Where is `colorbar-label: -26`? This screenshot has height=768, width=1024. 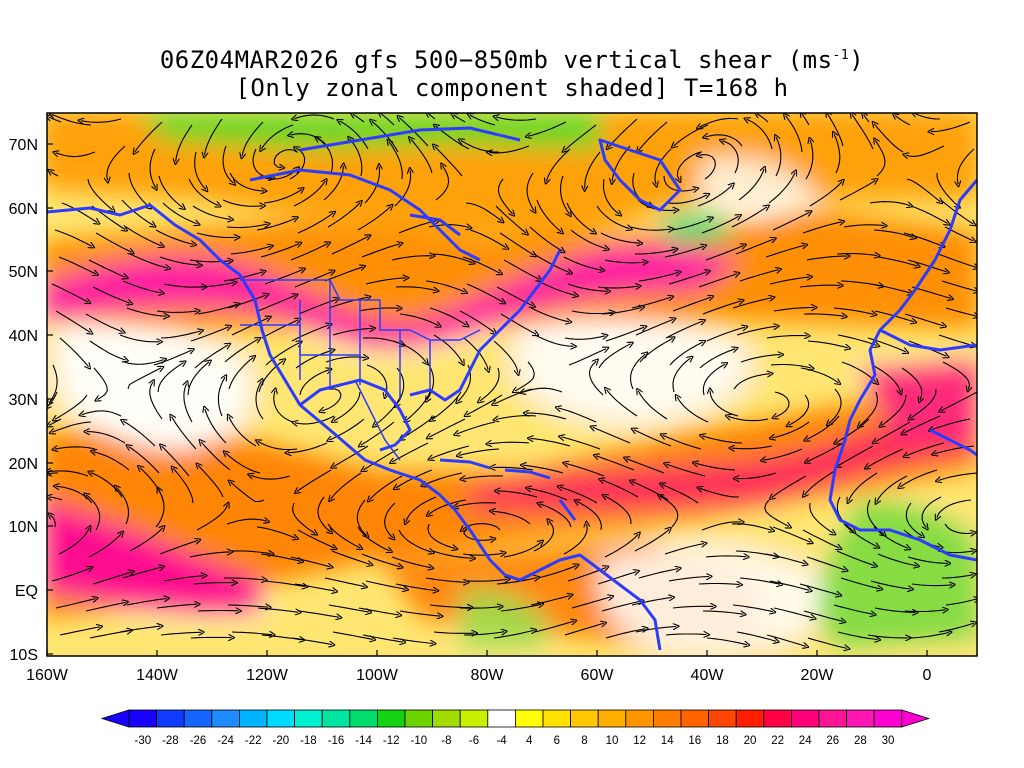 colorbar-label: -26 is located at coordinates (198, 741).